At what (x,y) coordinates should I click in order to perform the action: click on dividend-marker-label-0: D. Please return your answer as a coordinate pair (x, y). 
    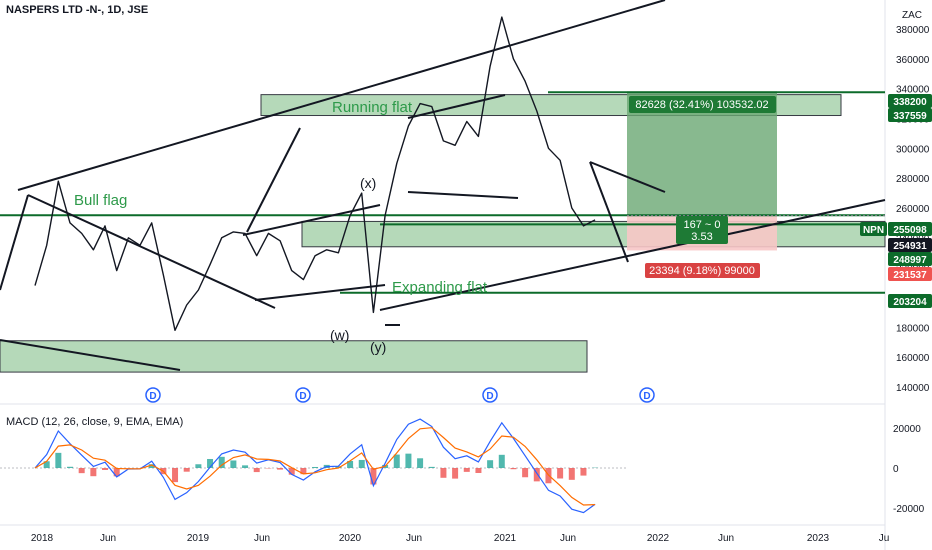
    Looking at the image, I should click on (152, 396).